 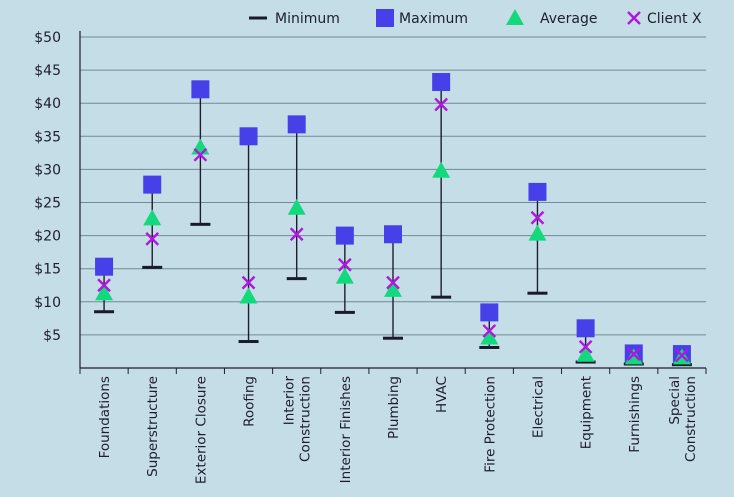 I want to click on category-label: Interior Finishes, so click(x=346, y=429).